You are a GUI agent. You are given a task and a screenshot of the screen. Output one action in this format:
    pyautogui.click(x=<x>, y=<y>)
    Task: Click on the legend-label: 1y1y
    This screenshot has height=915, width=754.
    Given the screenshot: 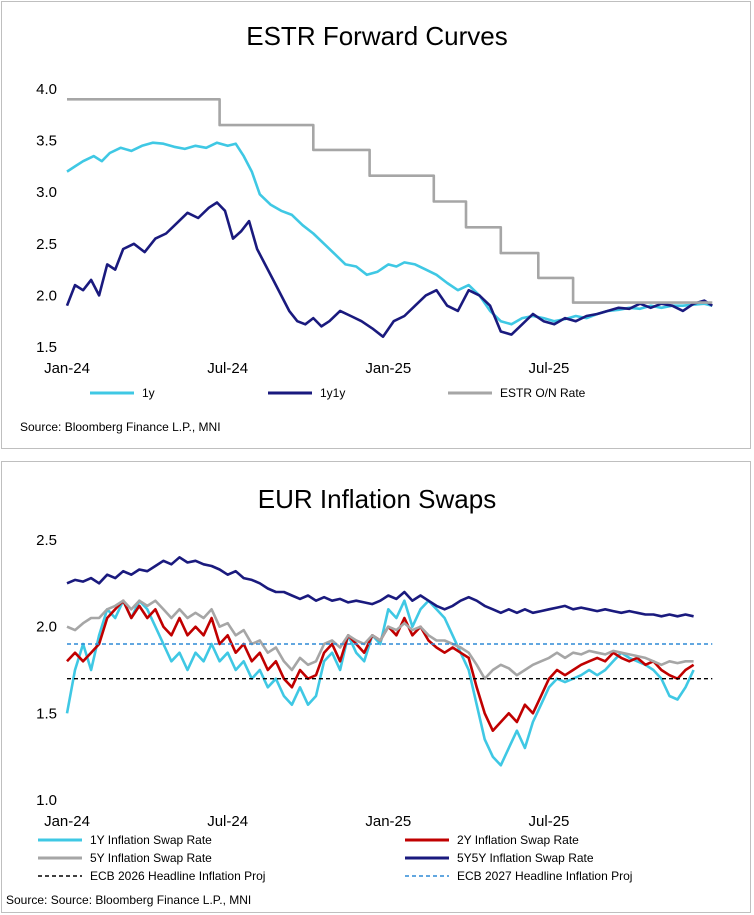 What is the action you would take?
    pyautogui.click(x=332, y=393)
    